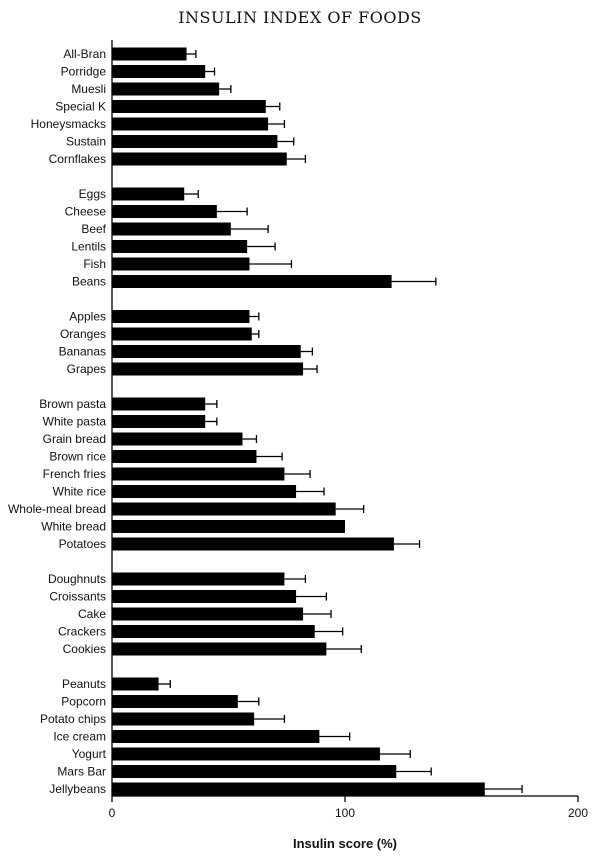 This screenshot has height=860, width=600. Describe the element at coordinates (345, 813) in the screenshot. I see `x-tick-label: 100` at that location.